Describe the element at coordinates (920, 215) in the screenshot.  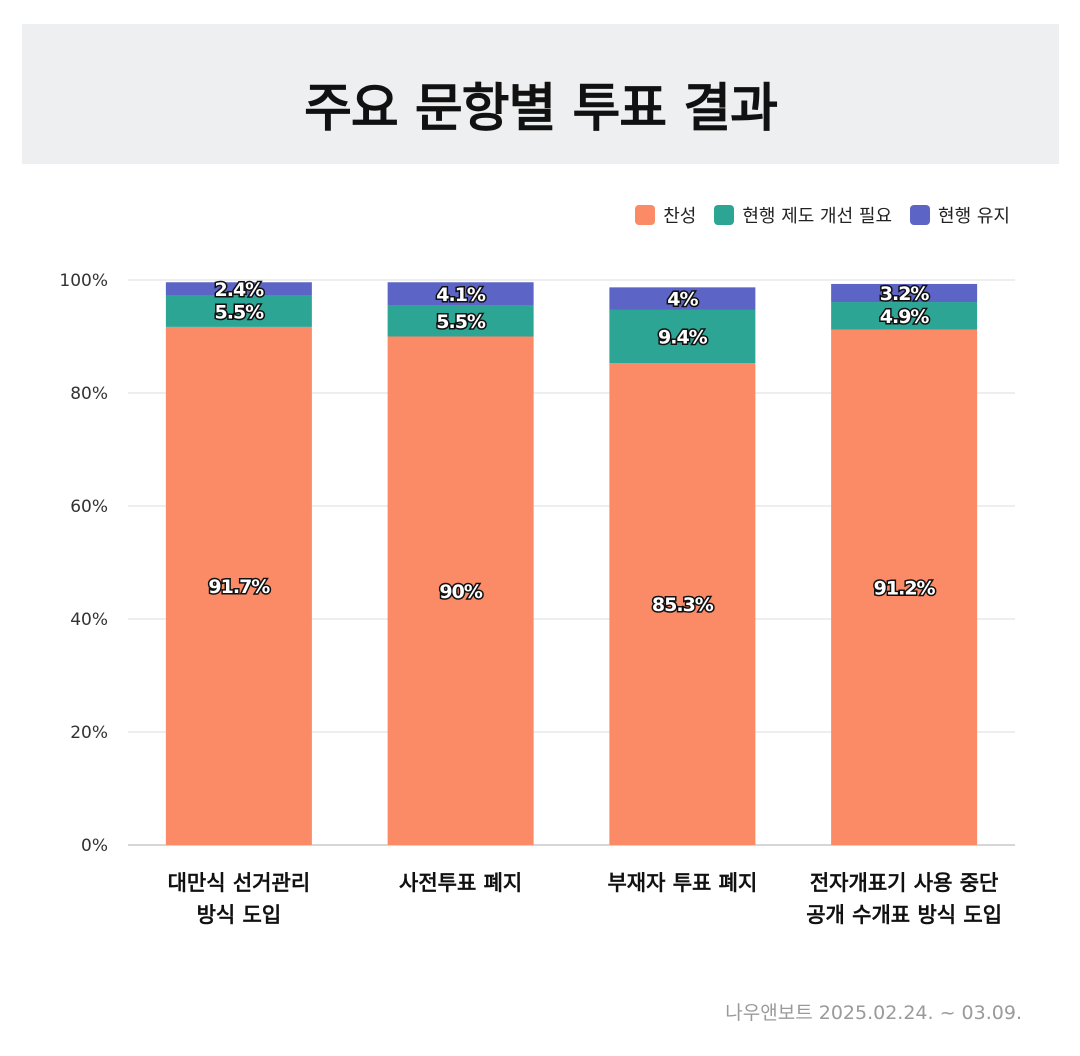
I see `legend-swatch-keep` at that location.